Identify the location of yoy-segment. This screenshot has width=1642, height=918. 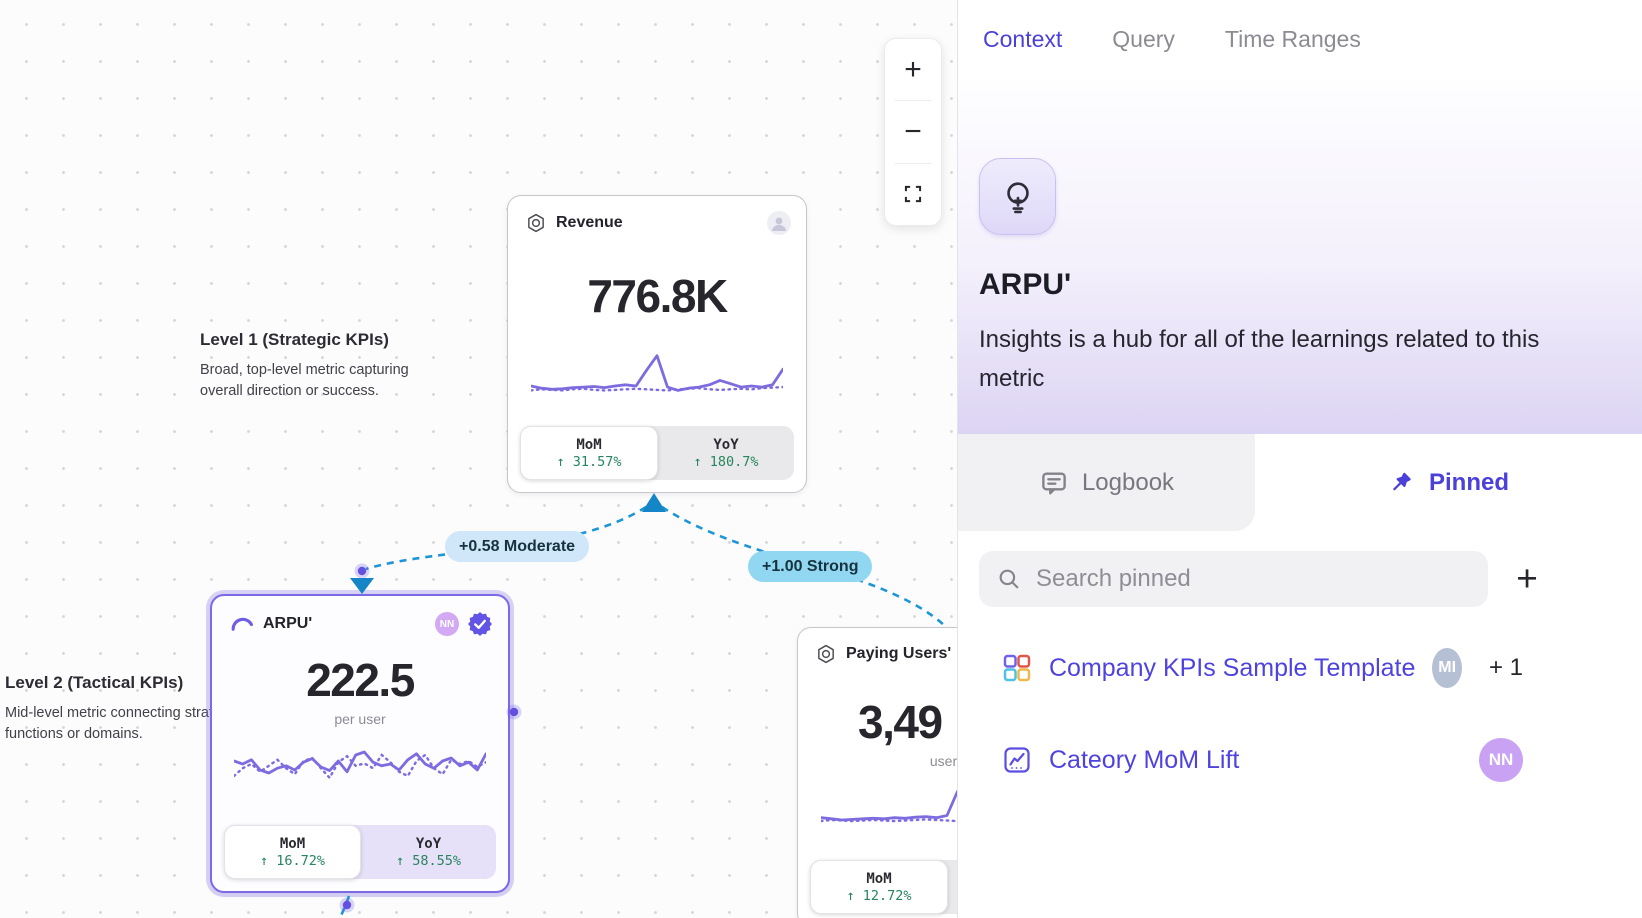
(952, 887).